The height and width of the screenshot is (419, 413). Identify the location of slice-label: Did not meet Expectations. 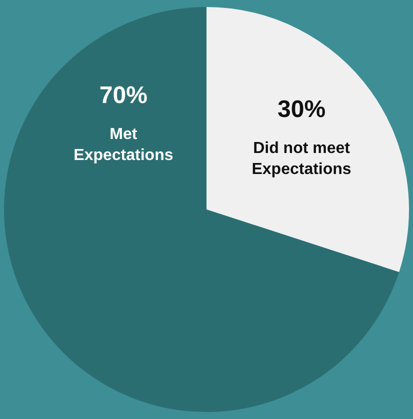
(302, 159).